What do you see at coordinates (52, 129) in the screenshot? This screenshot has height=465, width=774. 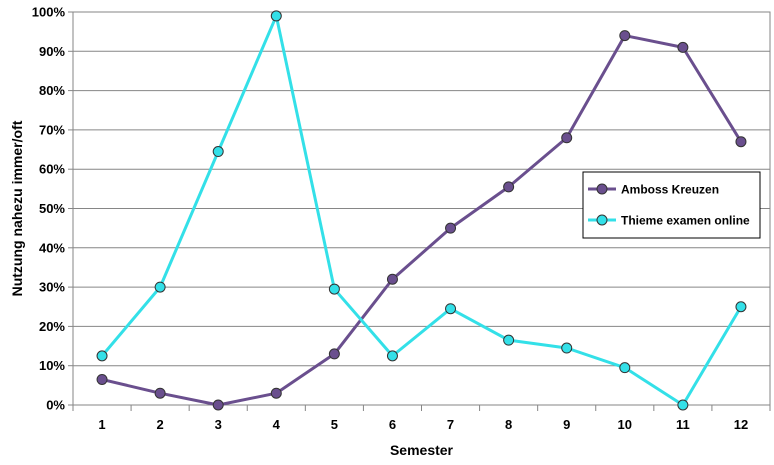 I see `y-tick-label: 70%` at bounding box center [52, 129].